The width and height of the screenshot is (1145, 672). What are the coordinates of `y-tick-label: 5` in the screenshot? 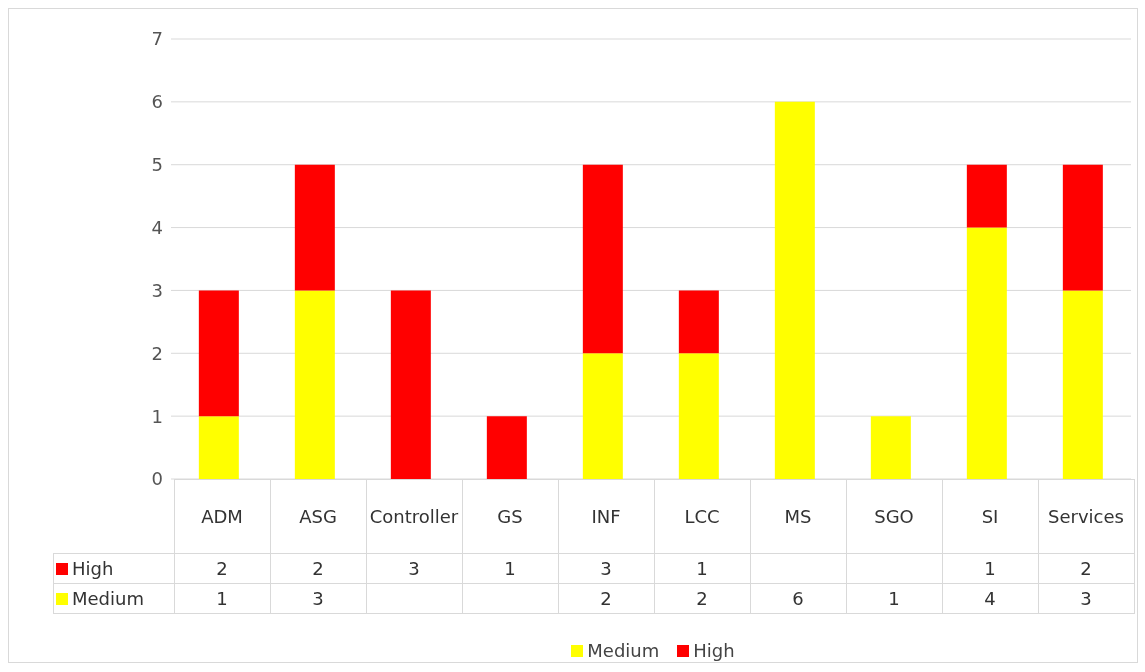 It's located at (157, 165).